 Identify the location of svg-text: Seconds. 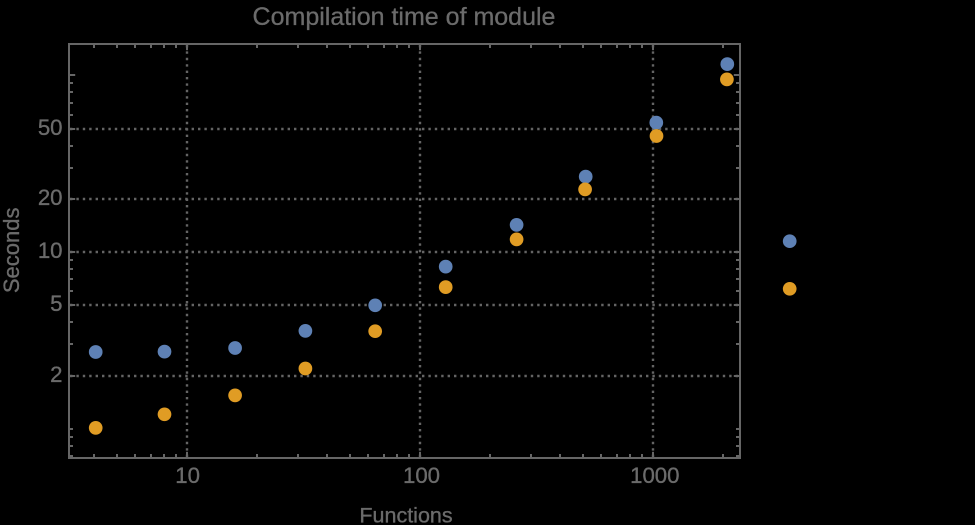
(12, 250).